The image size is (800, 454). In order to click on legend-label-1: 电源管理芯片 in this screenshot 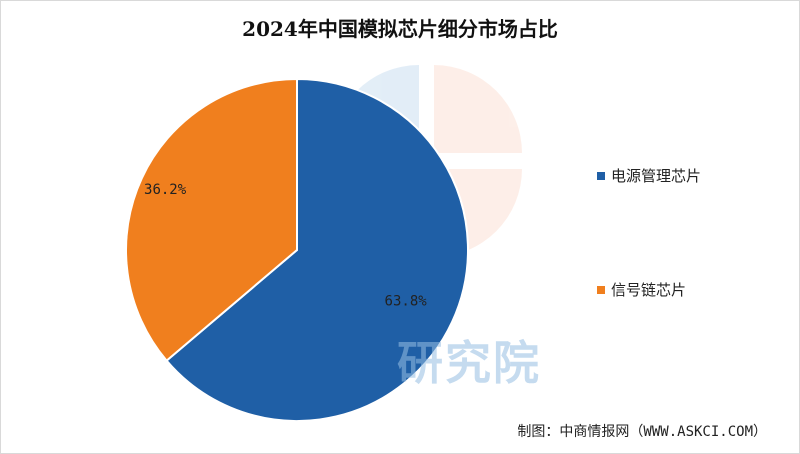, I will do `click(656, 176)`.